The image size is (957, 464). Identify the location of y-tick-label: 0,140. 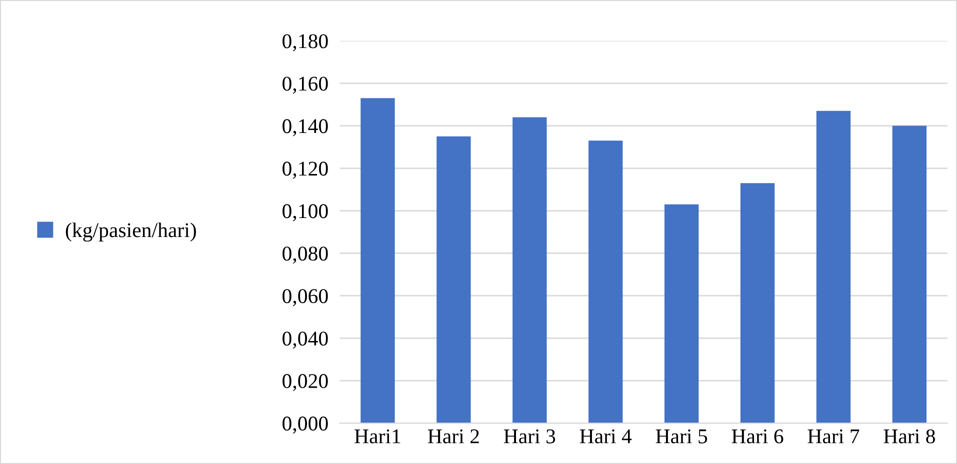
(305, 127).